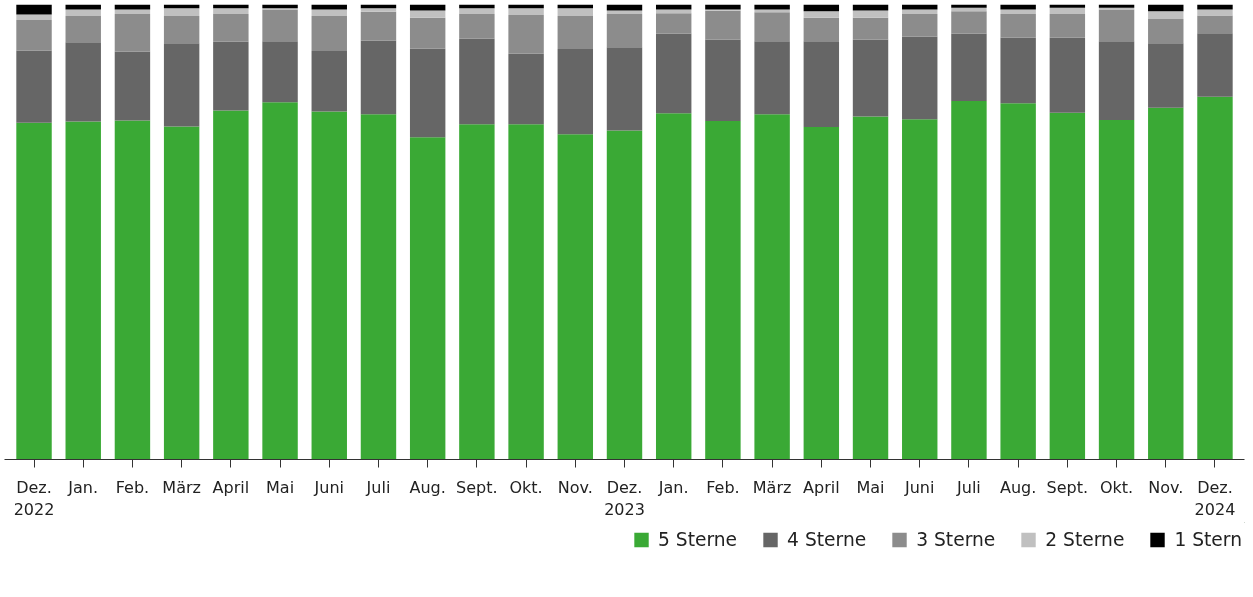  Describe the element at coordinates (956, 539) in the screenshot. I see `legend-label: 3 Sterne` at that location.